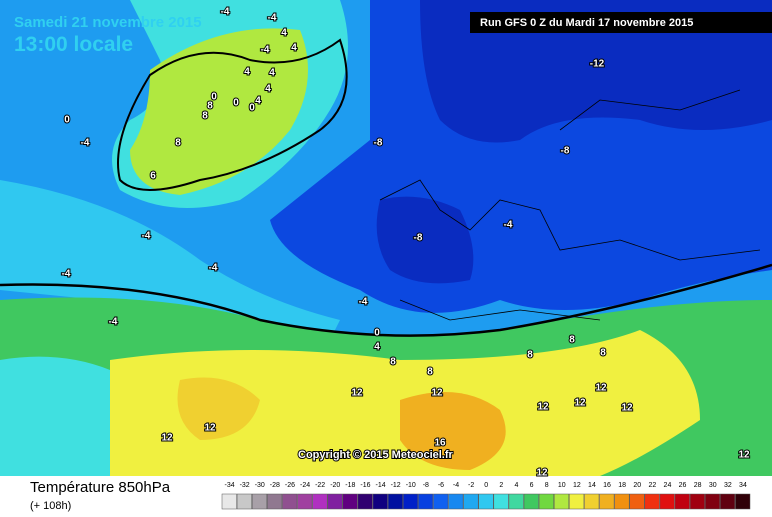  What do you see at coordinates (73, 44) in the screenshot?
I see `time: 13:00 locale` at bounding box center [73, 44].